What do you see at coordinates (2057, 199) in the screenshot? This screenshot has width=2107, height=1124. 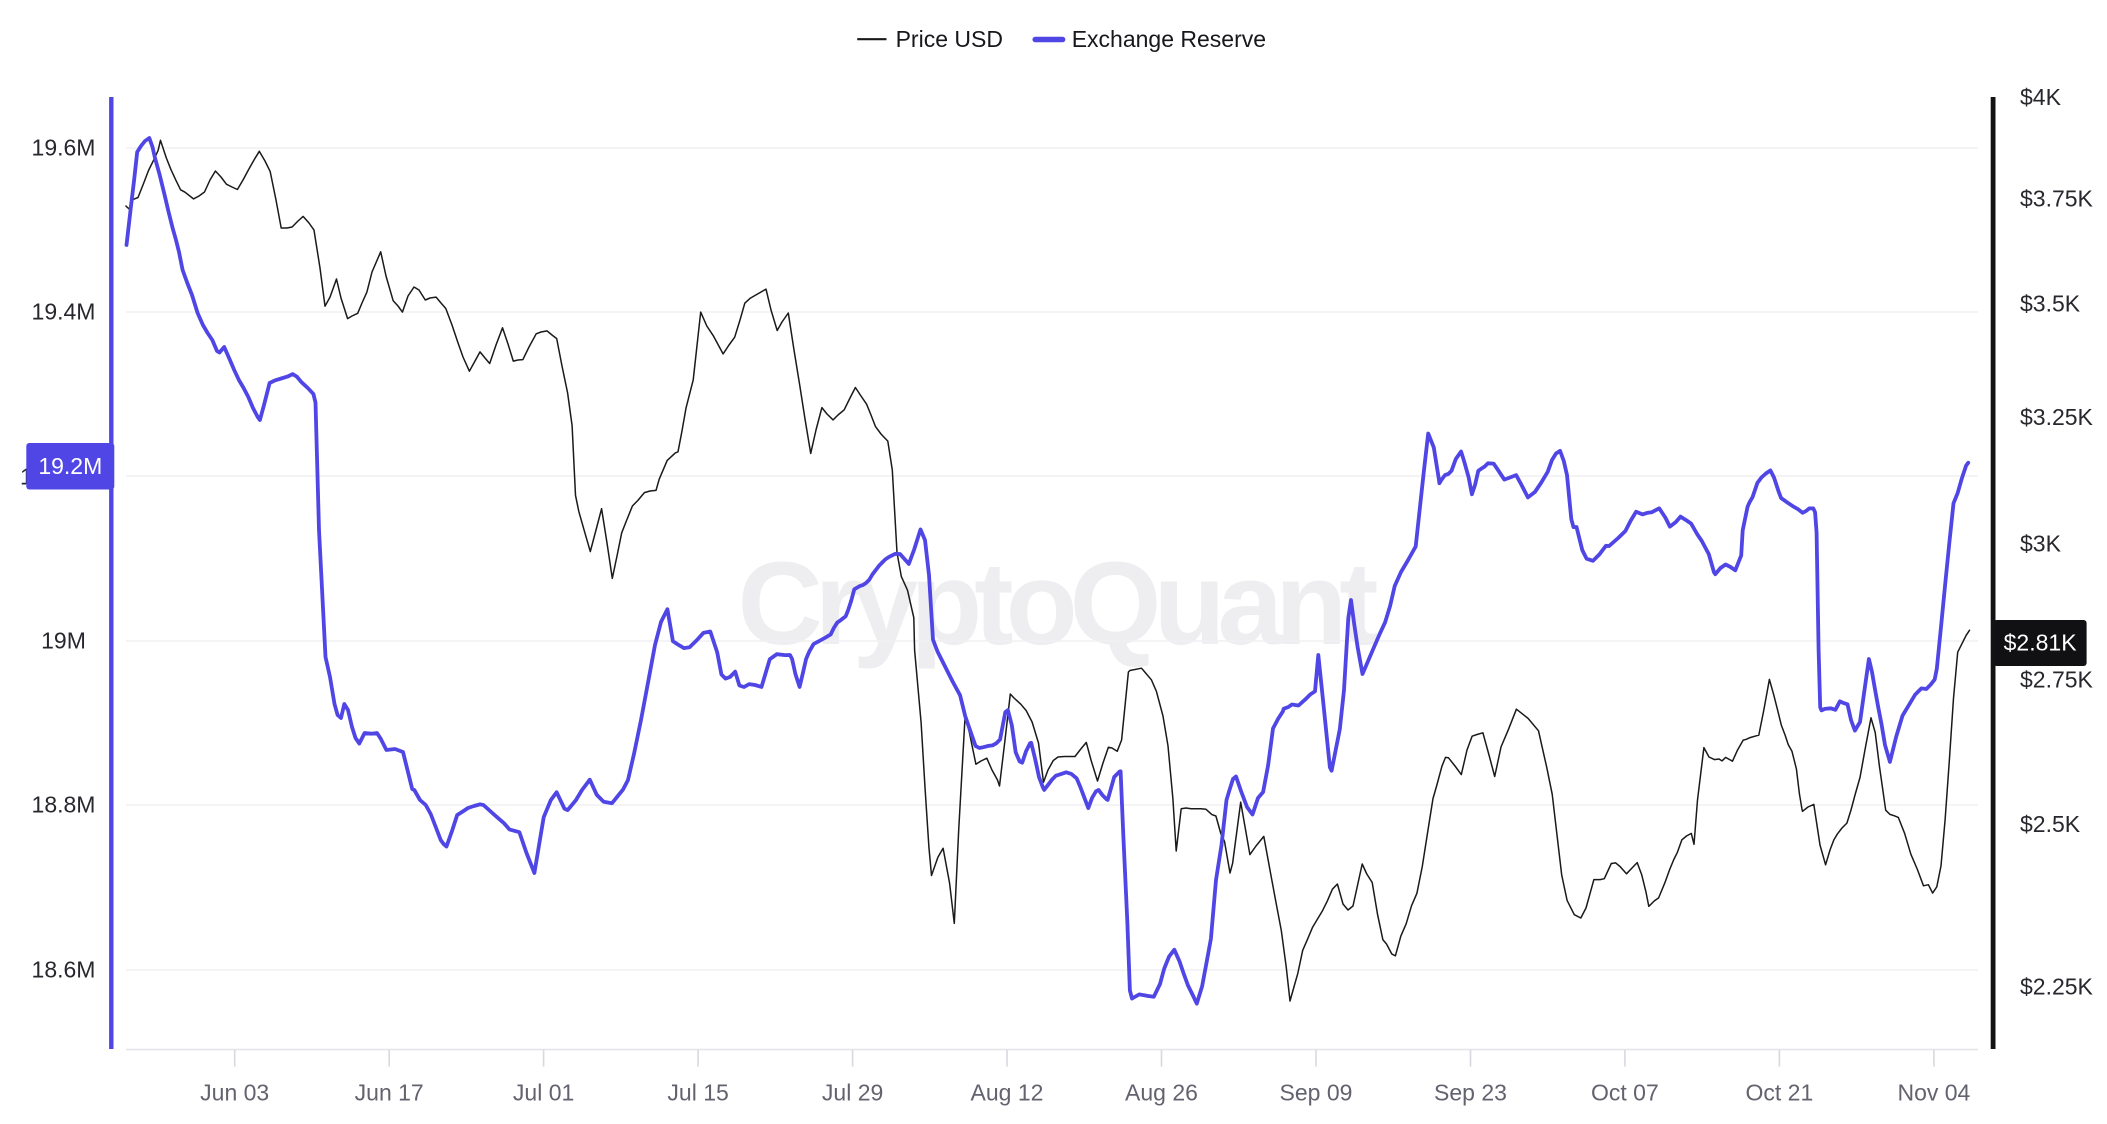 I see `svg-text: $3.75K` at bounding box center [2057, 199].